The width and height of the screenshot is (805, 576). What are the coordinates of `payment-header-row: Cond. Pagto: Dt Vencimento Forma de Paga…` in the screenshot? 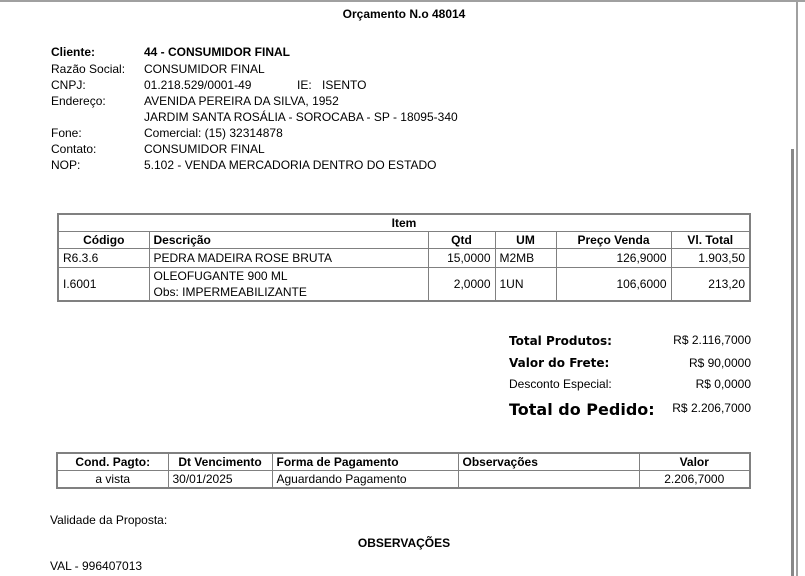 It's located at (403, 461).